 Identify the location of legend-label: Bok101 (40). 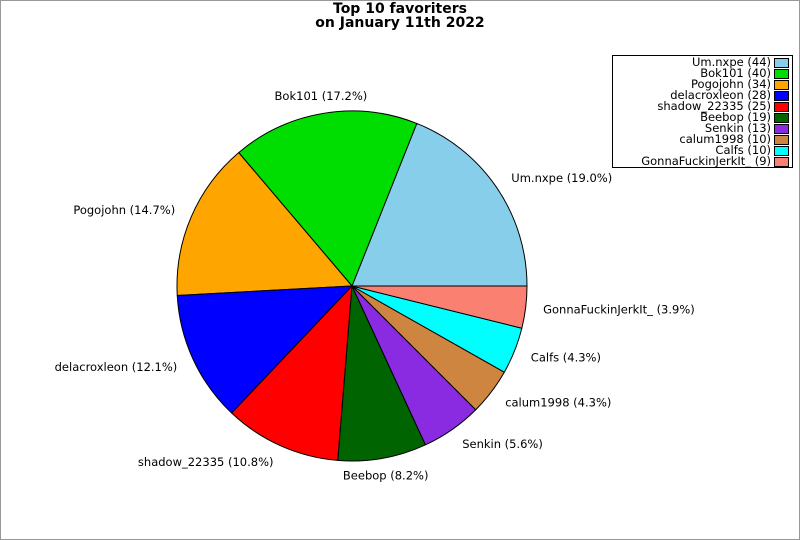
(735, 73).